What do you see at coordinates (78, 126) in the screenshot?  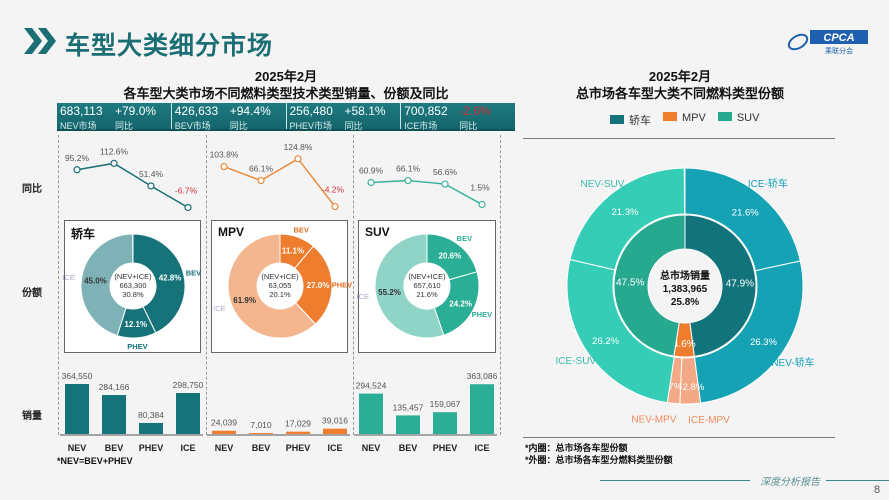 I see `kpi-label: NEV市场` at bounding box center [78, 126].